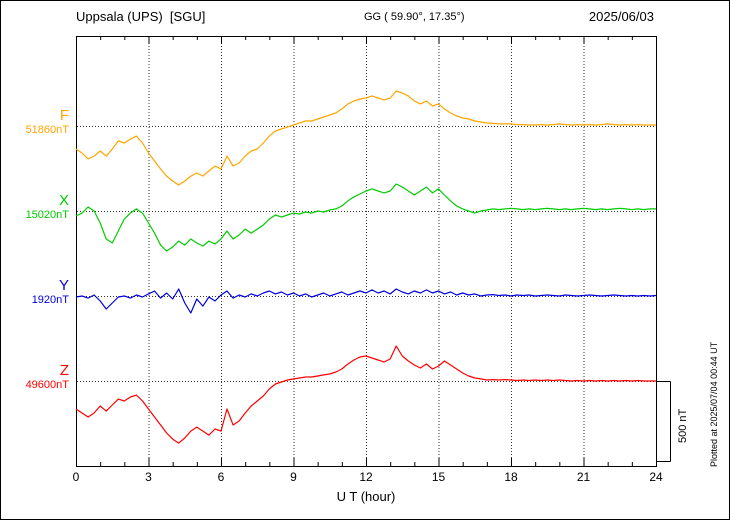  Describe the element at coordinates (583, 477) in the screenshot. I see `x-tick-label: 21` at that location.